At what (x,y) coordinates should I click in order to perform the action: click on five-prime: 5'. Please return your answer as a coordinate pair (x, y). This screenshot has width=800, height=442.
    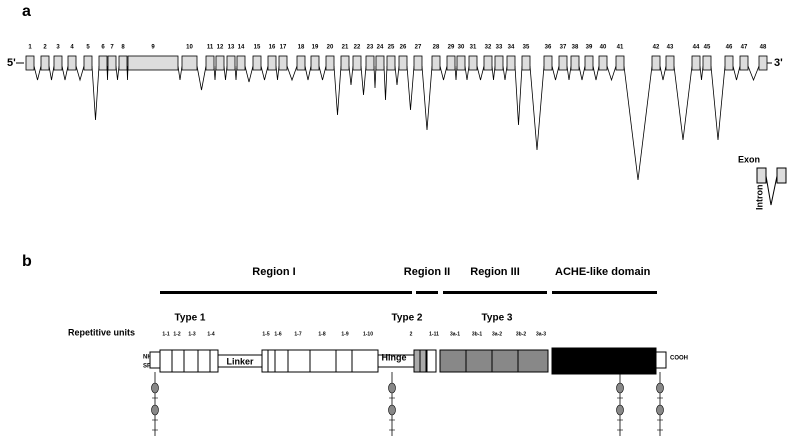
    Looking at the image, I should click on (11, 63).